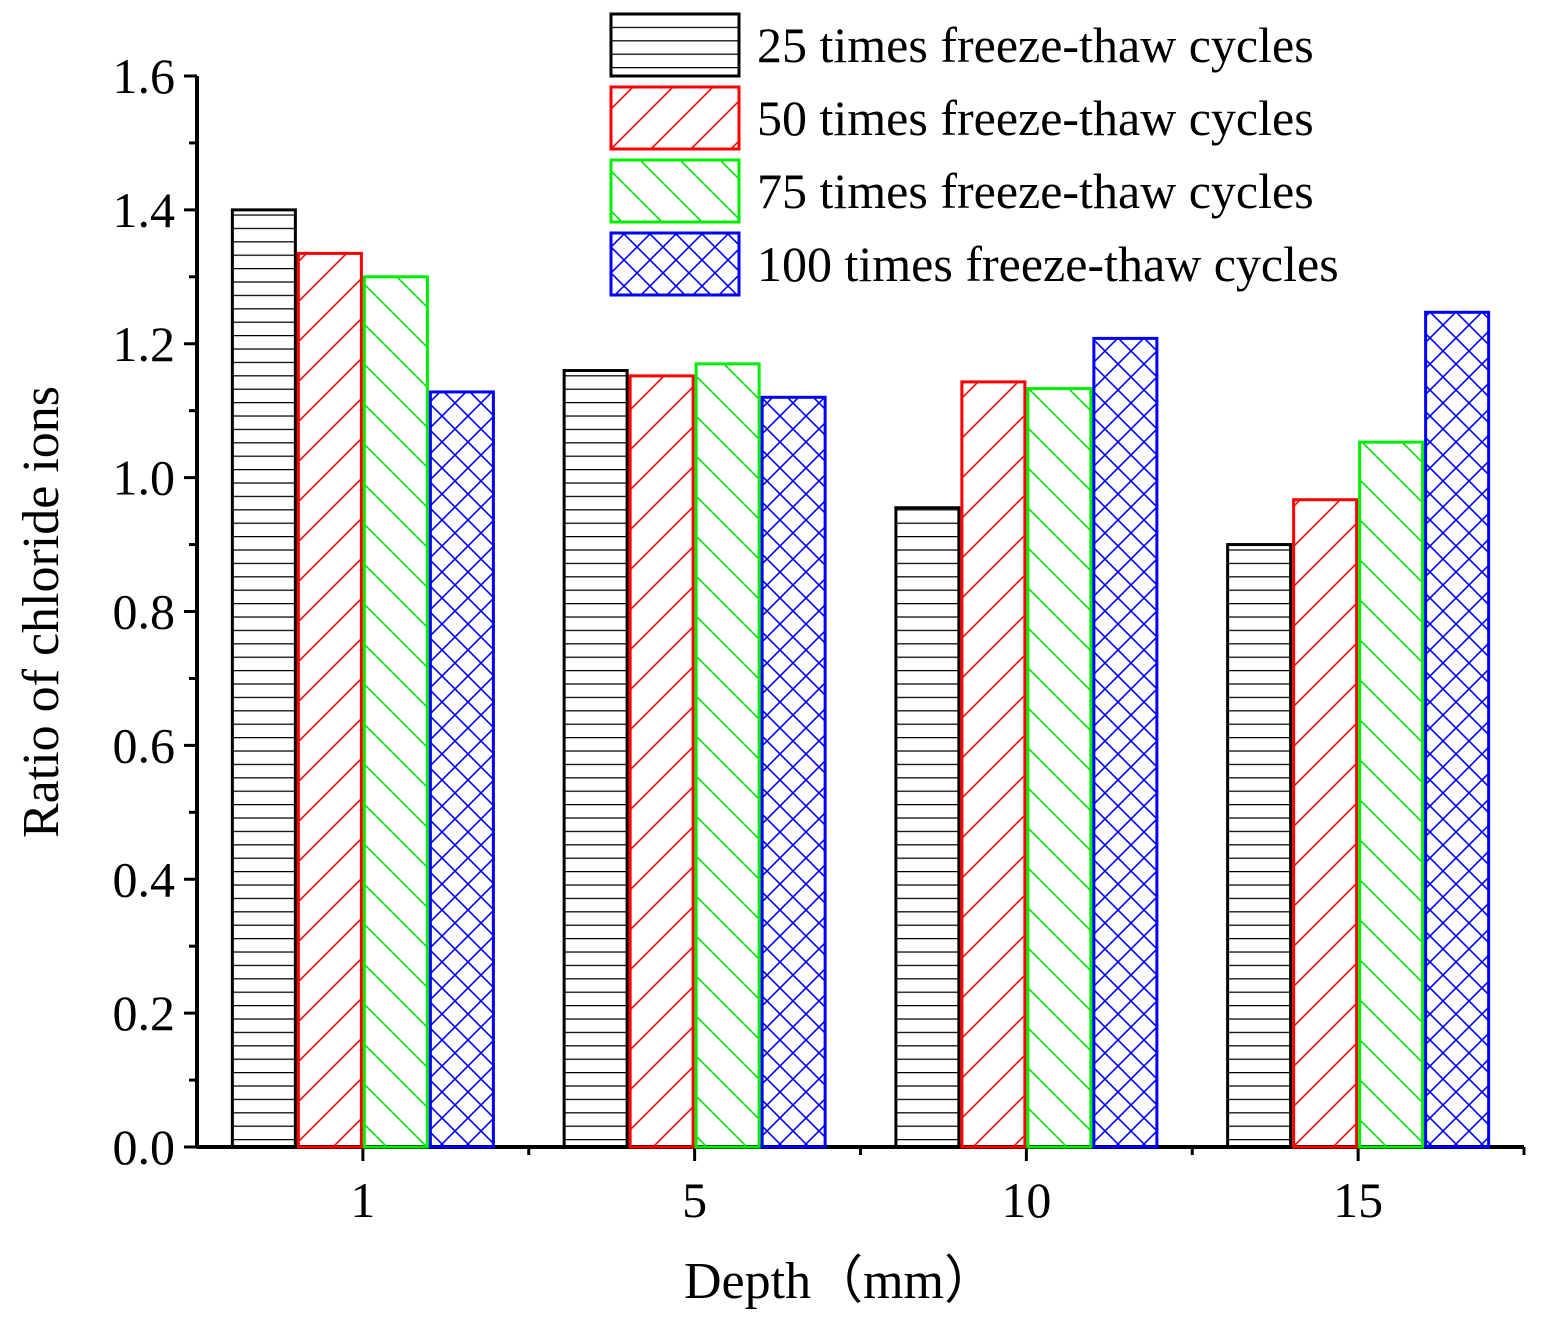  I want to click on x-axis-title: Depth（mm）, so click(840, 1281).